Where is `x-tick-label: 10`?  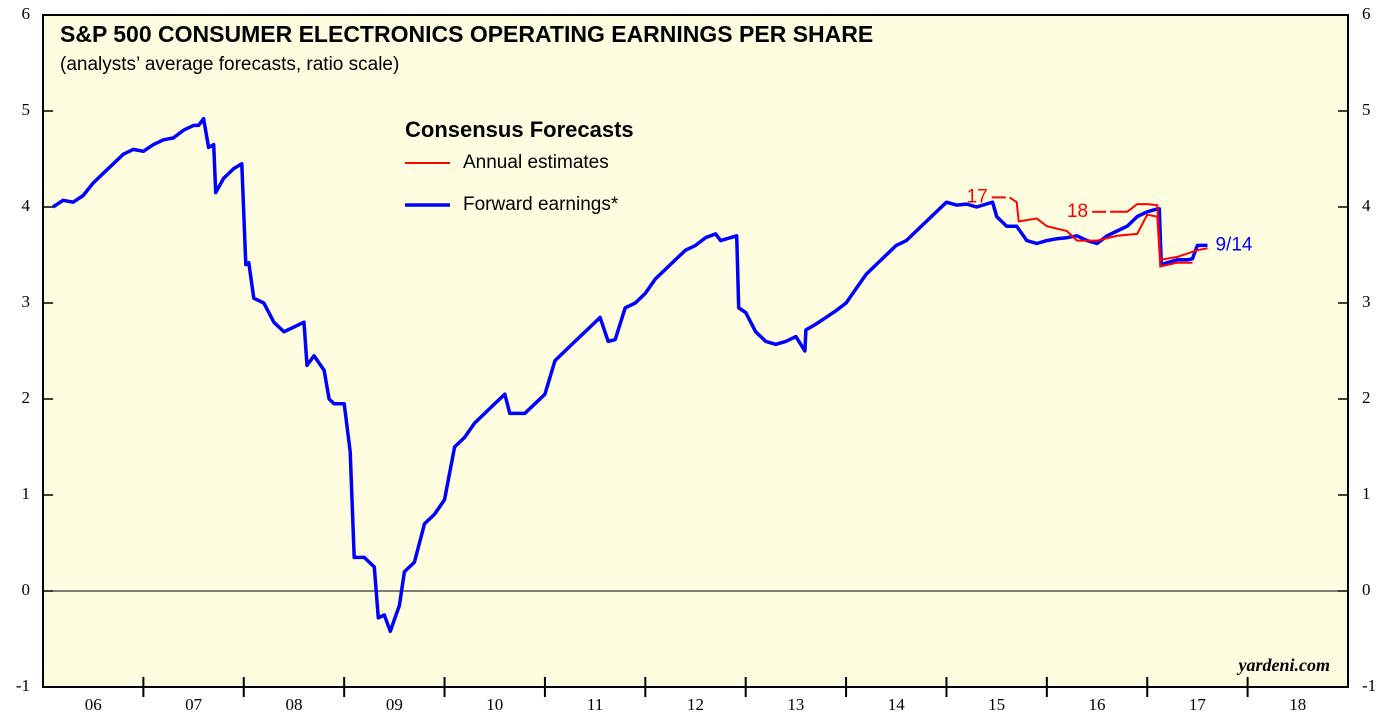
x-tick-label: 10 is located at coordinates (494, 704).